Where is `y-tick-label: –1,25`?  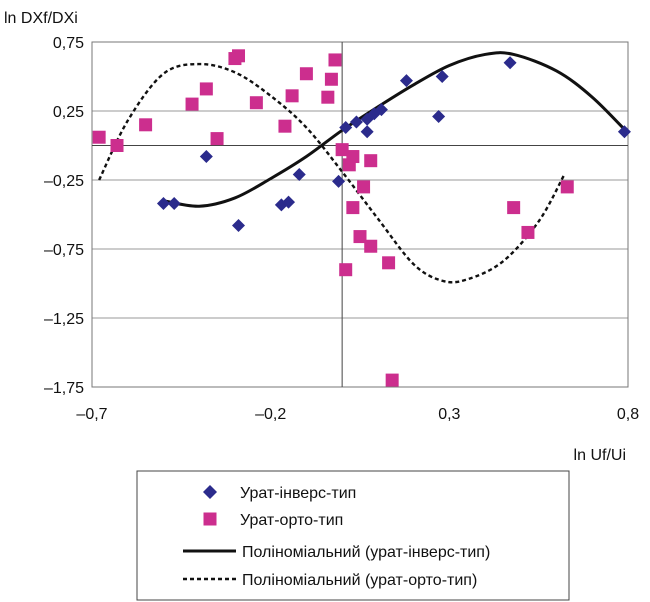
y-tick-label: –1,25 is located at coordinates (64, 319).